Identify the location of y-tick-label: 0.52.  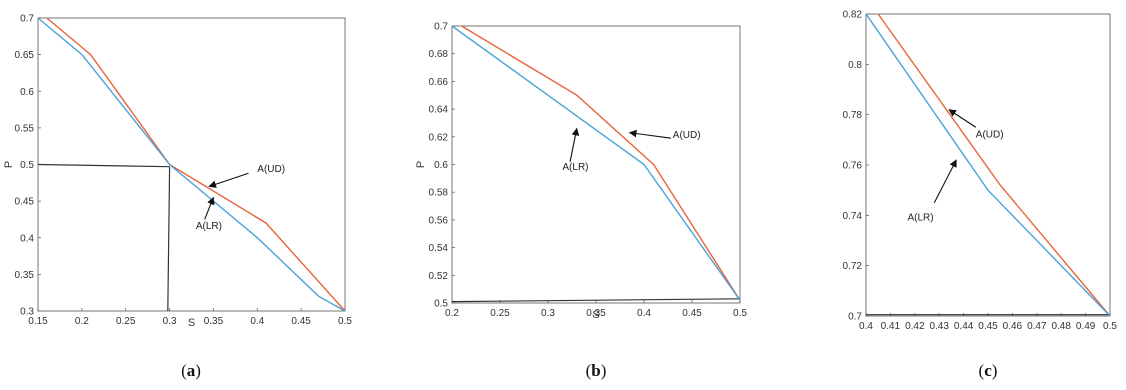
(439, 276).